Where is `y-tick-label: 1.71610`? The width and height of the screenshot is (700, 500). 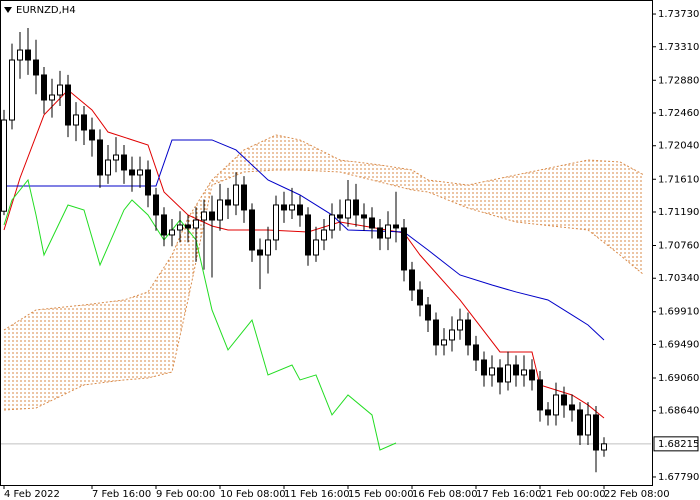 y-tick-label: 1.71610 is located at coordinates (678, 179).